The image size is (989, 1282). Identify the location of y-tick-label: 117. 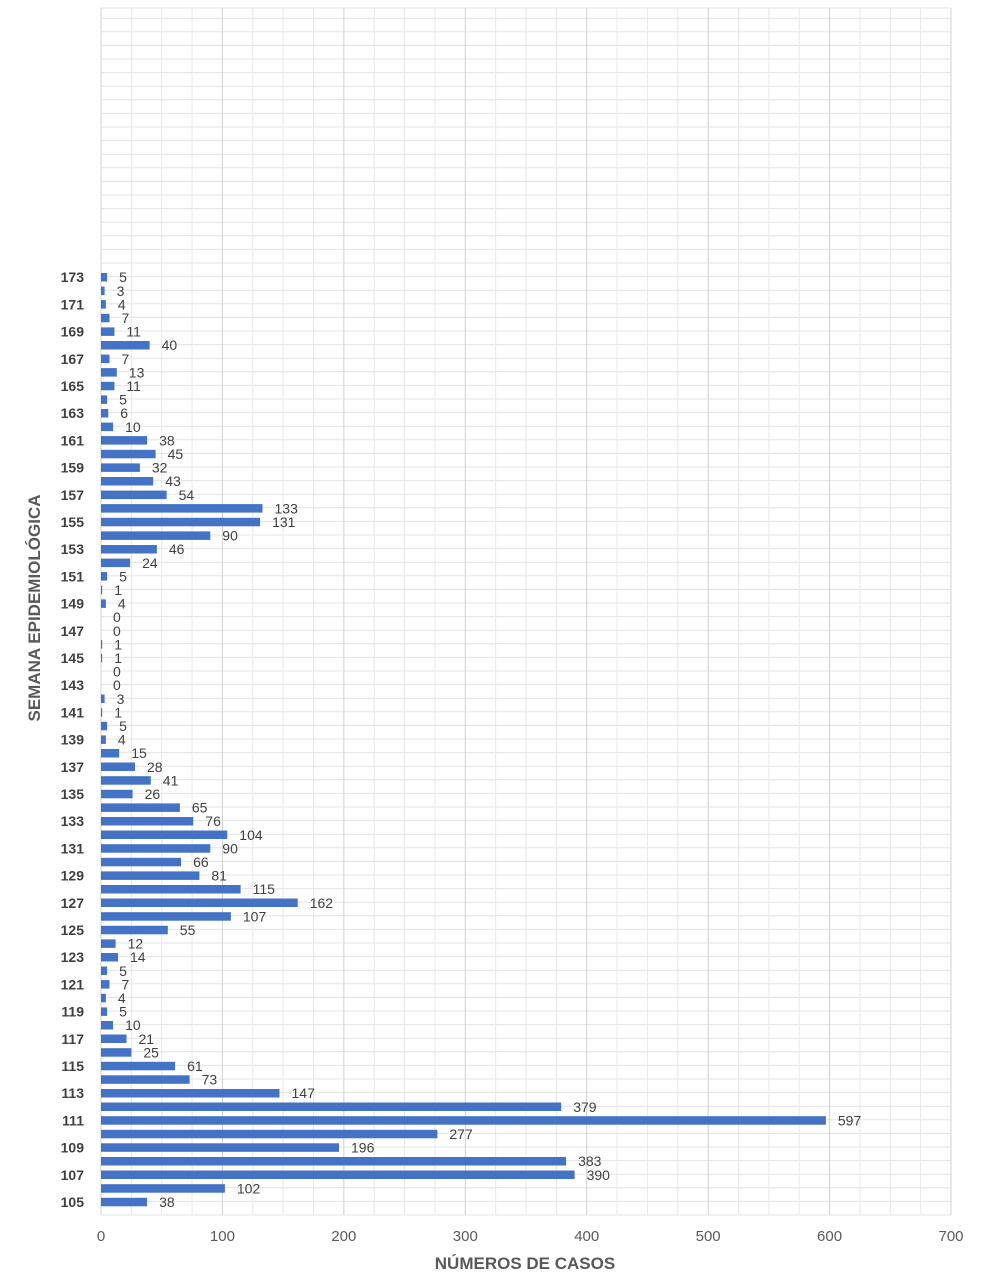
(72, 1039).